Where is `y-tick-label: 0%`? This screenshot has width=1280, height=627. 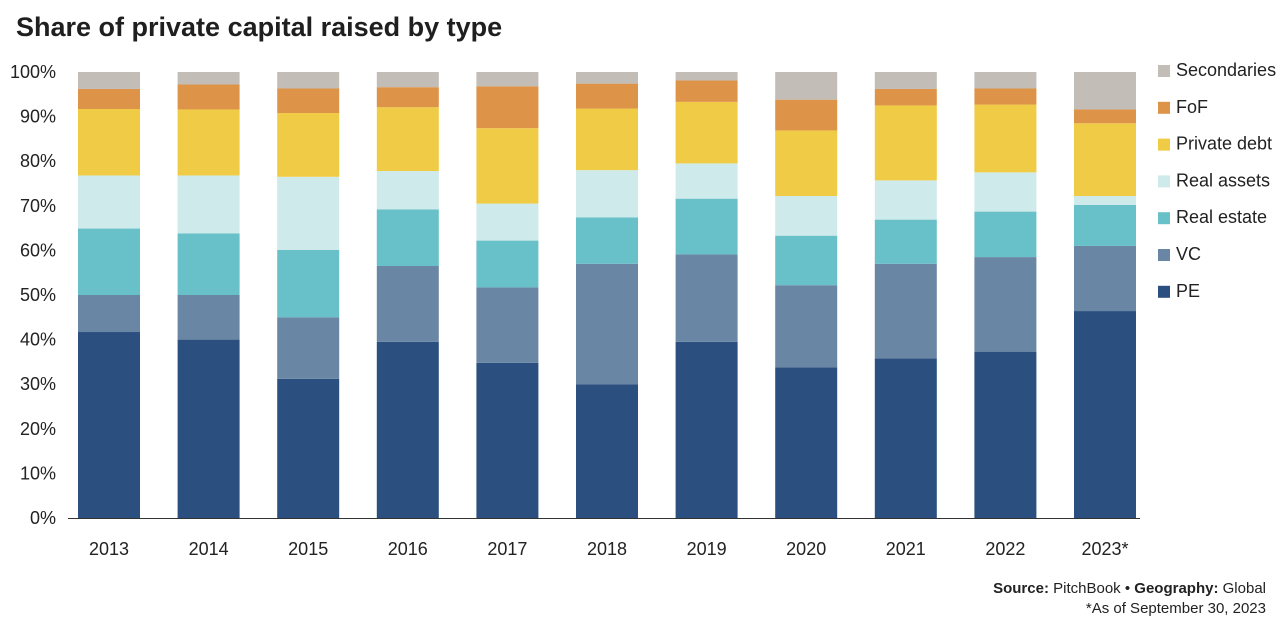
y-tick-label: 0% is located at coordinates (43, 518).